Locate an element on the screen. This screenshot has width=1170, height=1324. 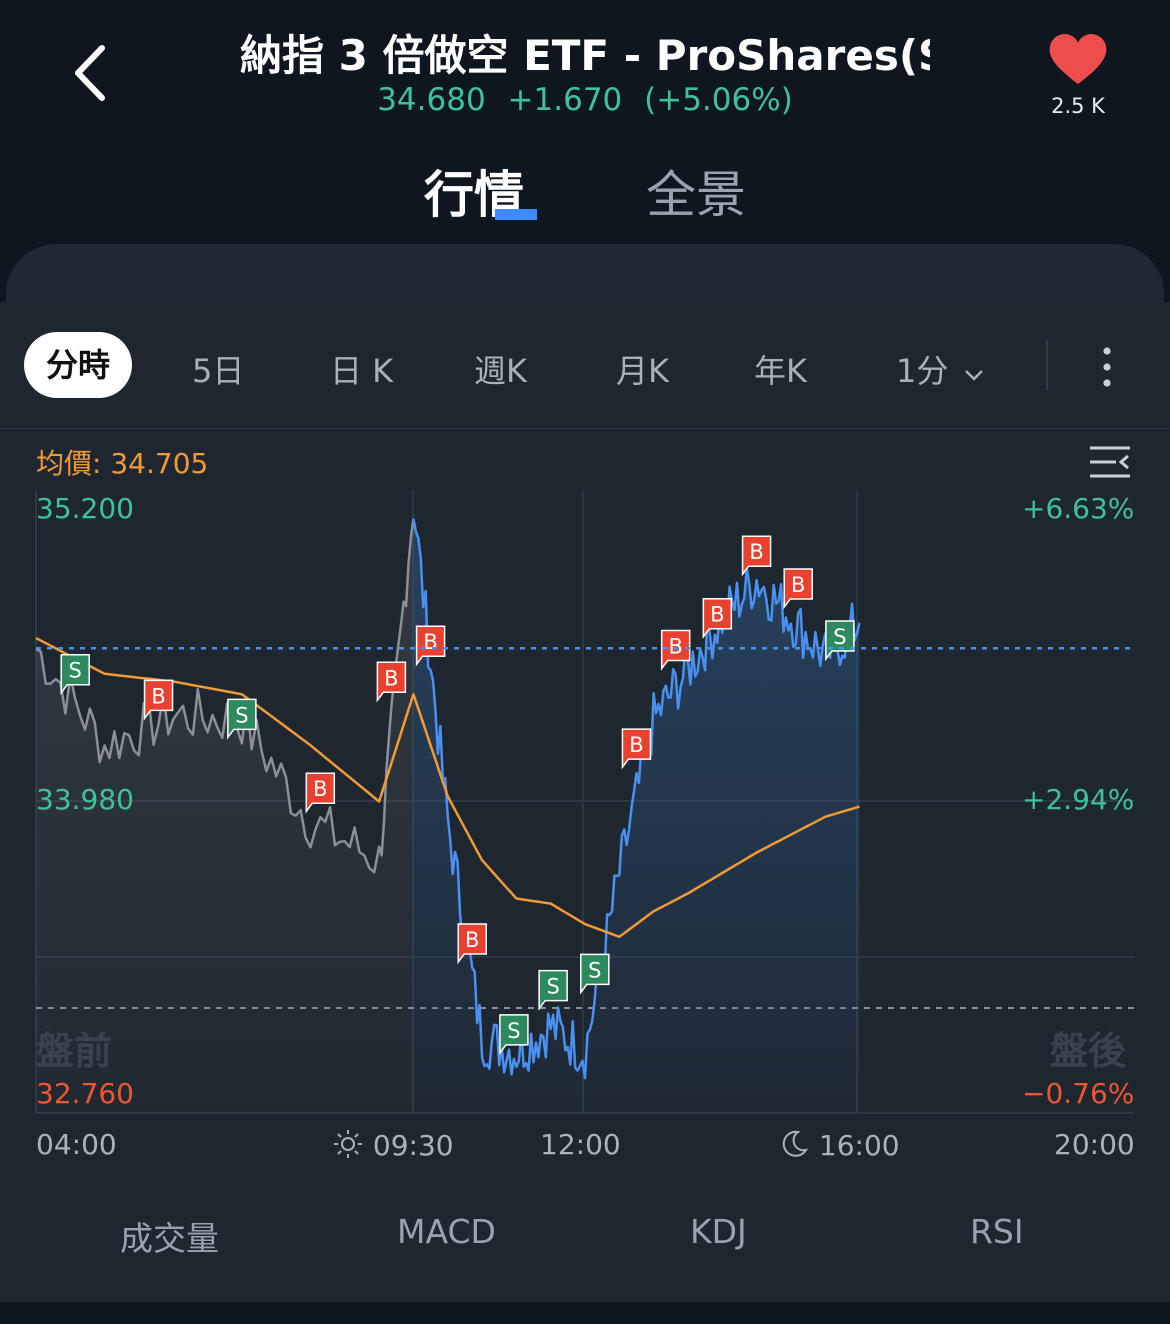
time-label-0930: 09:30 is located at coordinates (393, 1145).